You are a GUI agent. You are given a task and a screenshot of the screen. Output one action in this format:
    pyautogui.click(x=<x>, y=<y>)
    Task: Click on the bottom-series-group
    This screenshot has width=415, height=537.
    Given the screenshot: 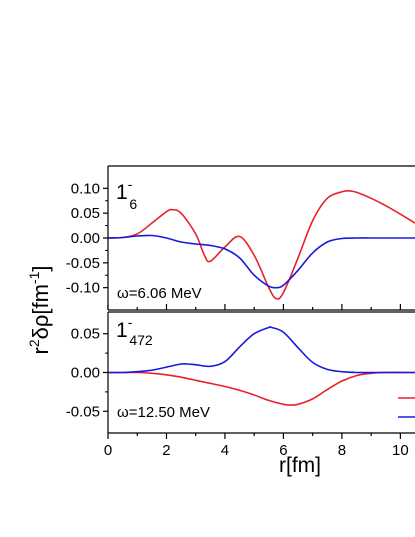 What is the action you would take?
    pyautogui.click(x=261, y=366)
    